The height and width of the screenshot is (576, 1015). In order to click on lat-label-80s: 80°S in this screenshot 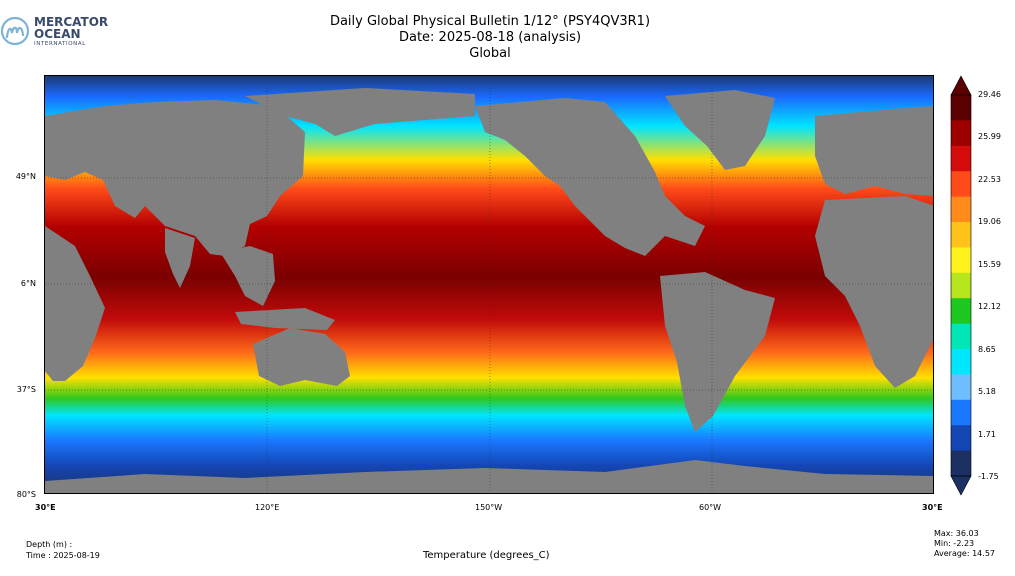, I will do `click(26, 494)`.